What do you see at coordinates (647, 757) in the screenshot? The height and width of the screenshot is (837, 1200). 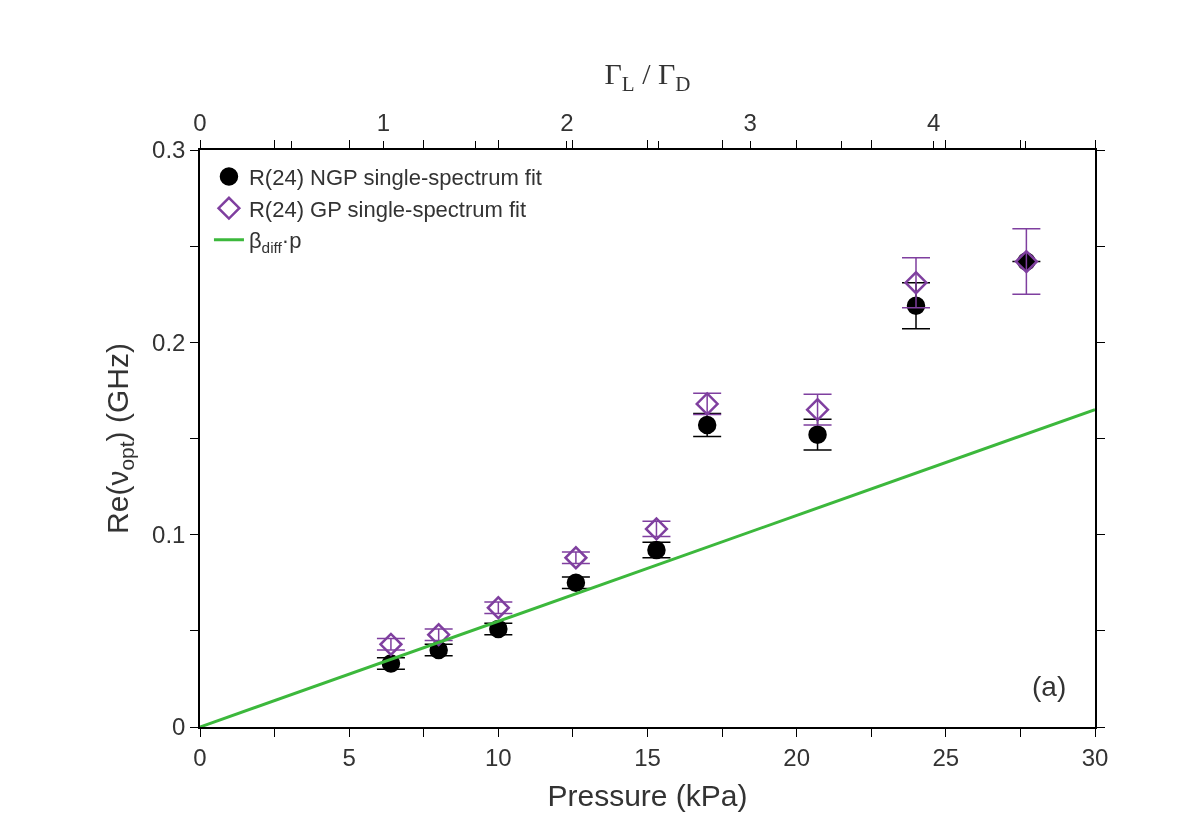 I see `x-tick-label: 15` at bounding box center [647, 757].